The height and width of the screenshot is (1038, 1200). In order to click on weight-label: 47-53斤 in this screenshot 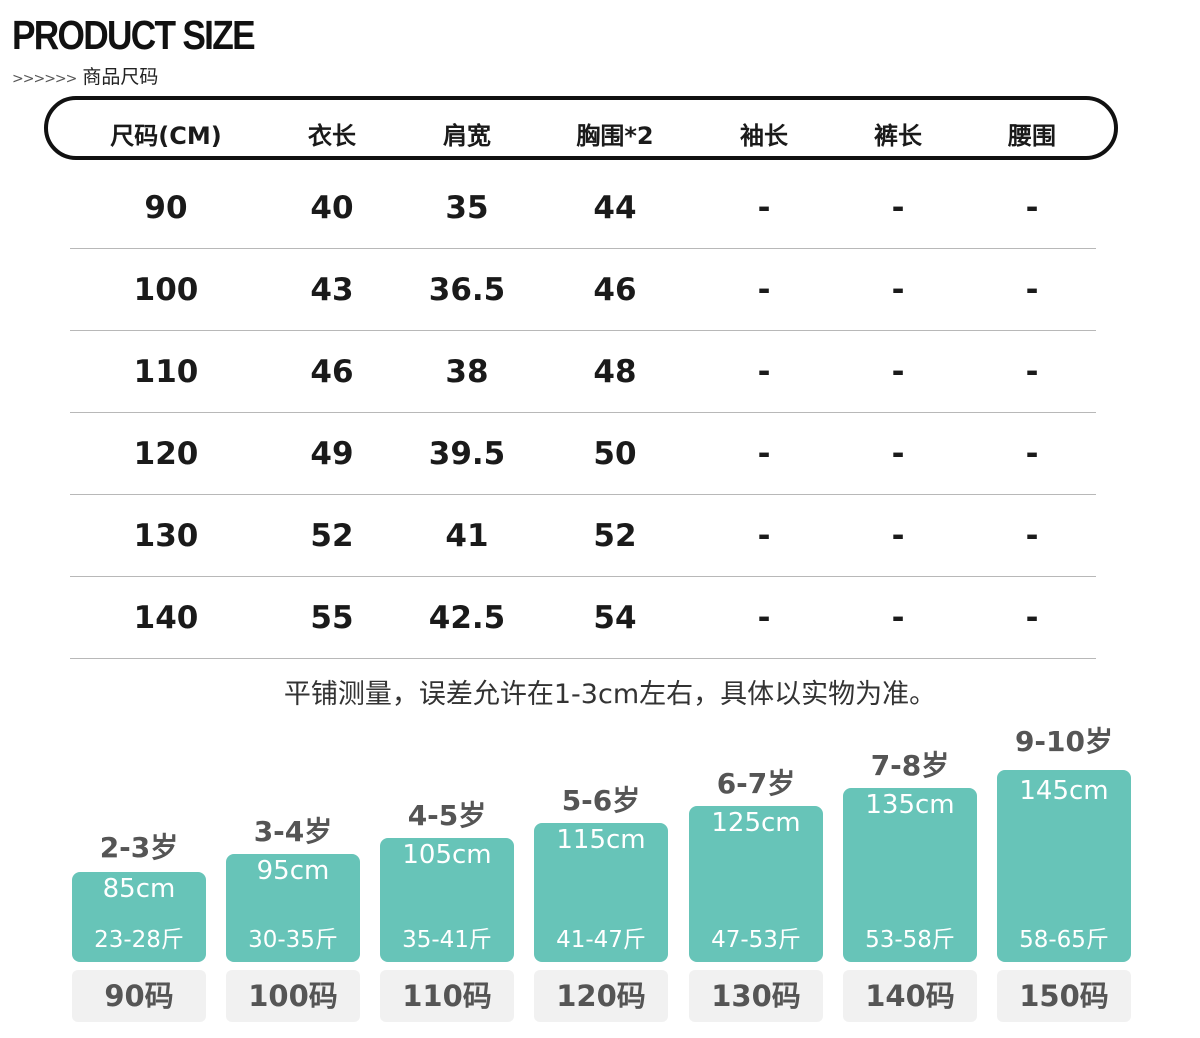, I will do `click(756, 940)`.